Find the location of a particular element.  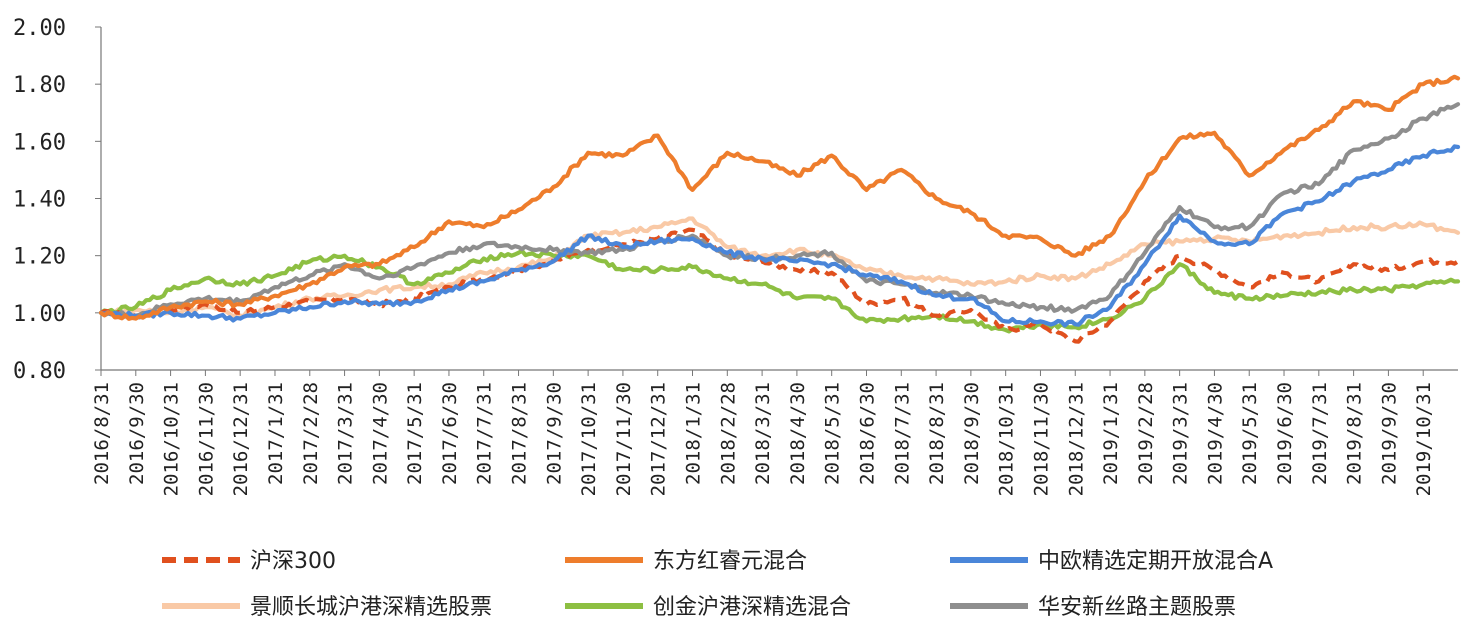

x-tick-label: 2016/10/31 is located at coordinates (172, 439).